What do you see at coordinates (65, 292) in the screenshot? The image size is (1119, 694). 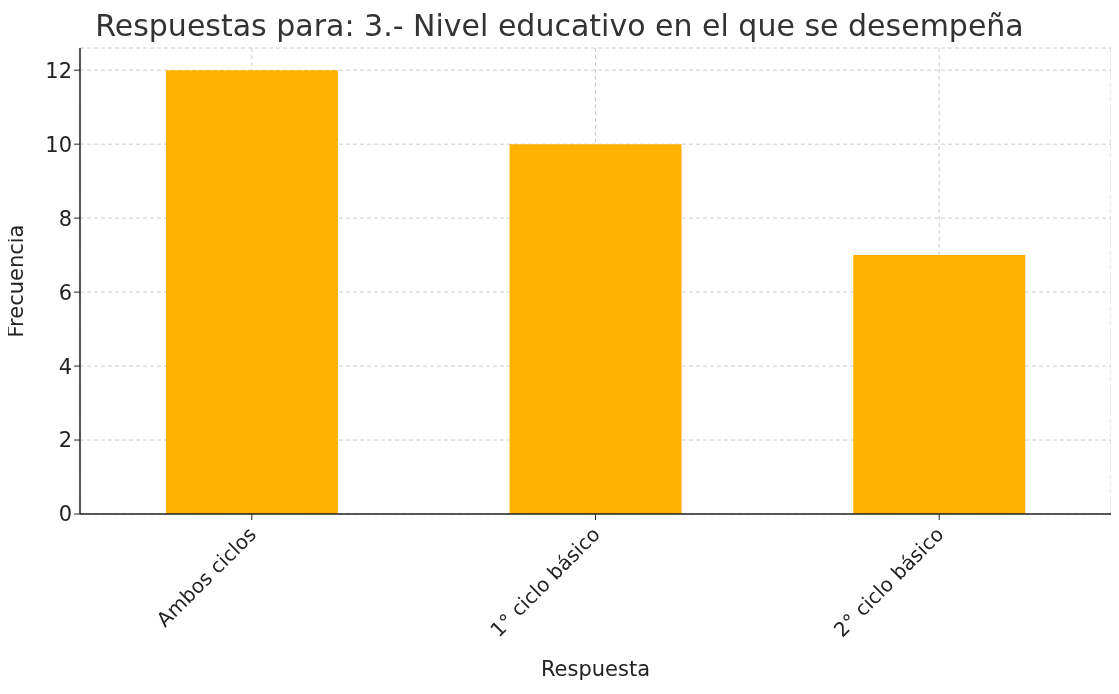 I see `y-tick-label: 6` at bounding box center [65, 292].